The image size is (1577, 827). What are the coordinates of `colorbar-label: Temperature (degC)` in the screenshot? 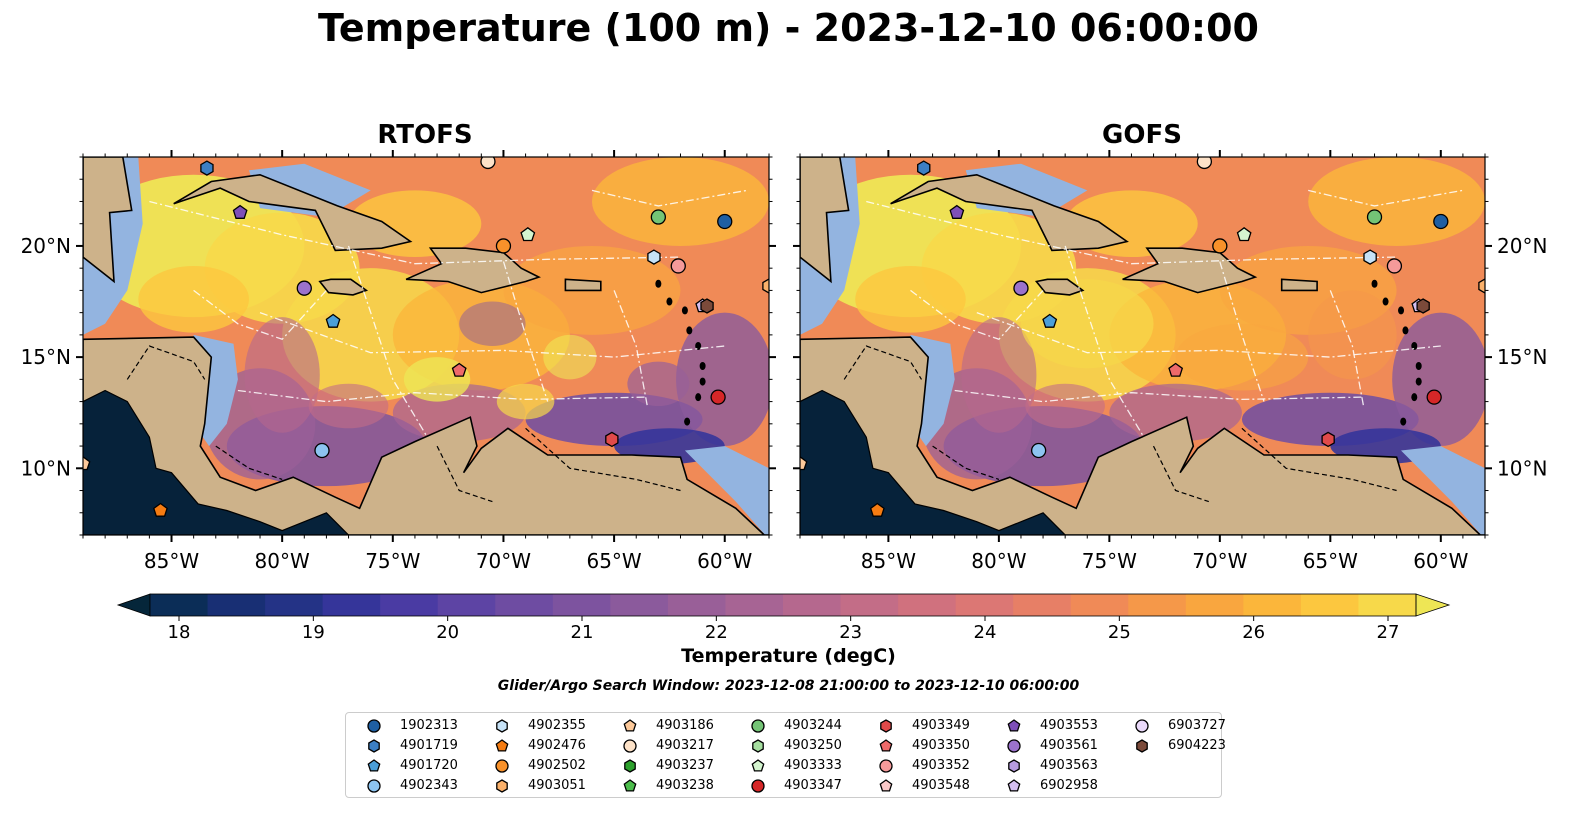 It's located at (788, 656).